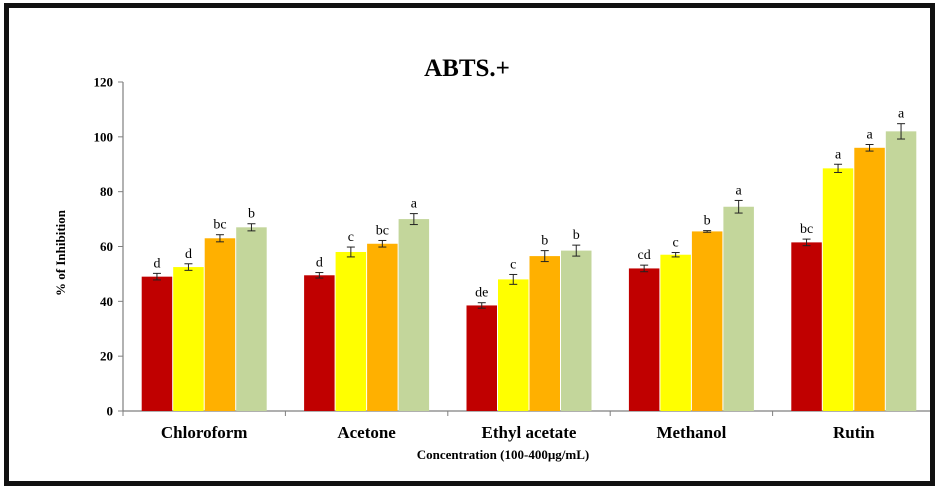  What do you see at coordinates (60, 252) in the screenshot?
I see `y-axis-label: % of Inhibition` at bounding box center [60, 252].